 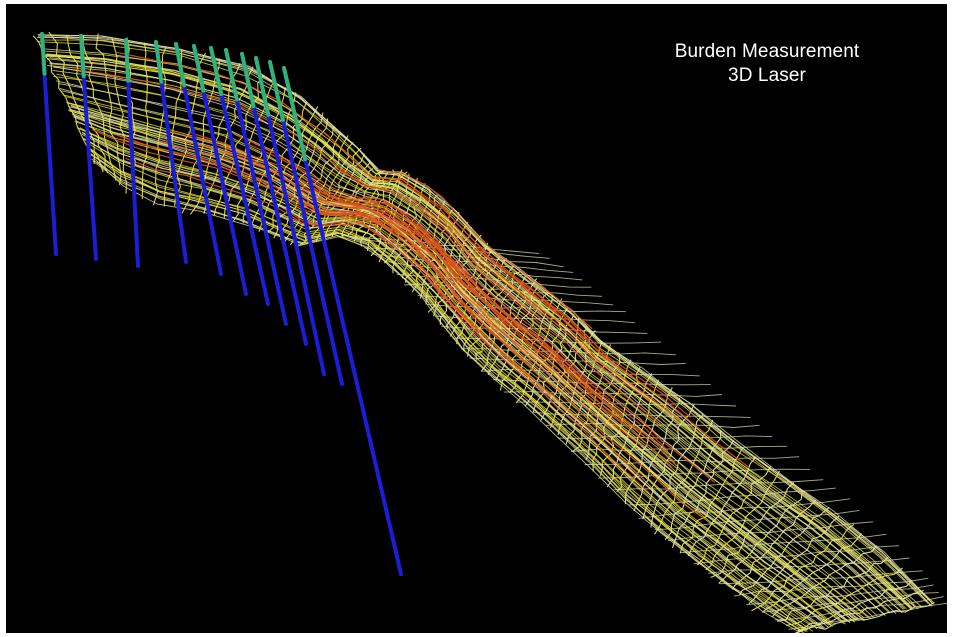 I want to click on hole-collars, so click(x=174, y=97).